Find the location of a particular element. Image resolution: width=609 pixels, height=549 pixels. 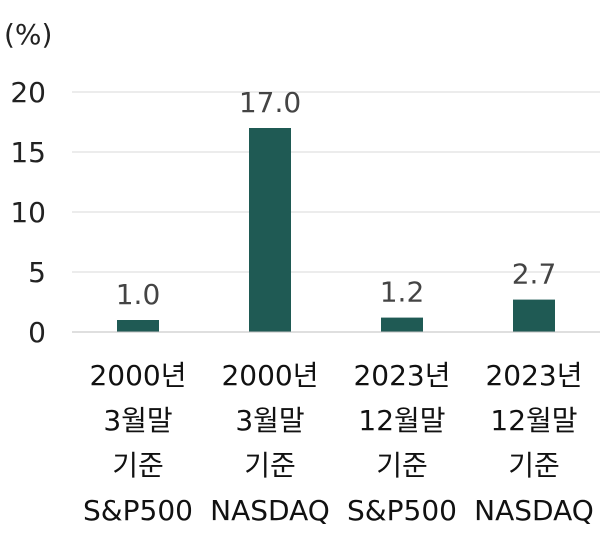

y-axis-ticks: 0 5 10 15 20 is located at coordinates (28, 212).